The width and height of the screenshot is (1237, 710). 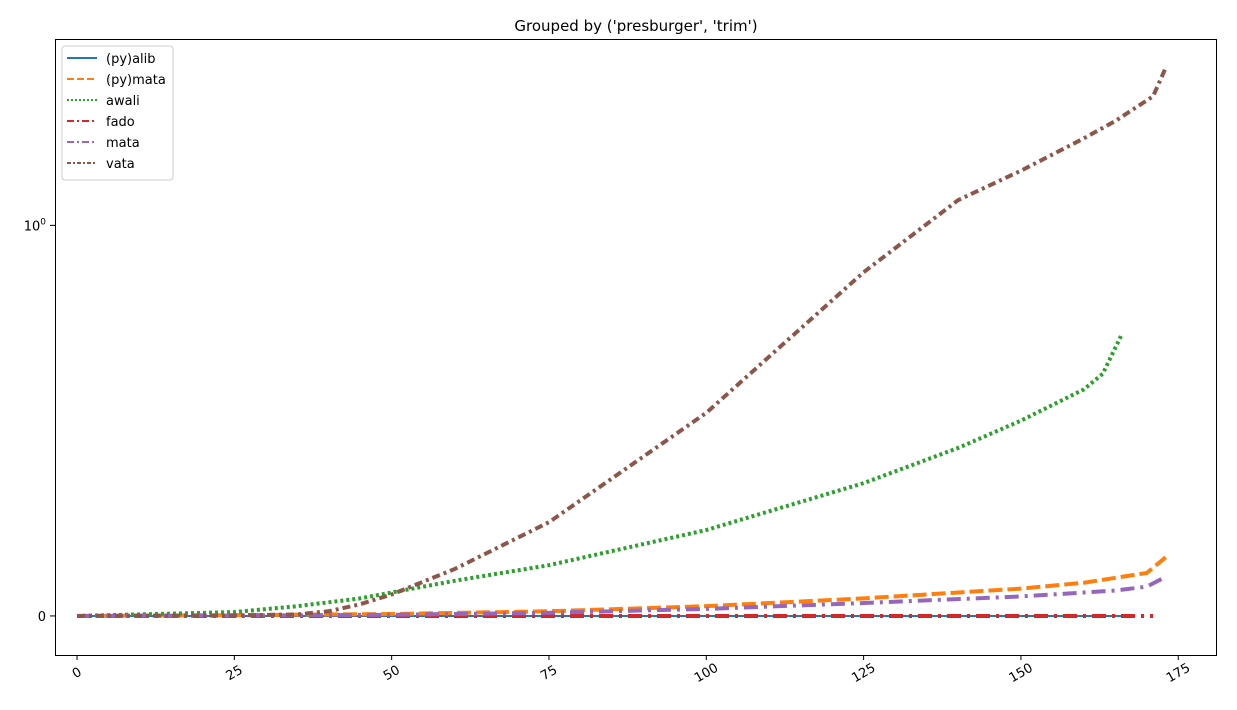 I want to click on legend-label: awali, so click(x=123, y=101).